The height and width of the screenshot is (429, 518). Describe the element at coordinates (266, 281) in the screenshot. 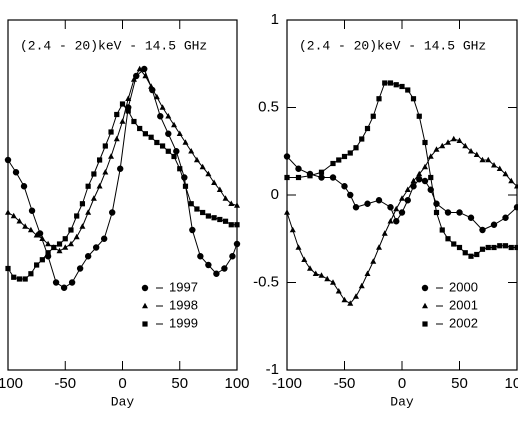

I see `y-tick-label: -0.5` at that location.